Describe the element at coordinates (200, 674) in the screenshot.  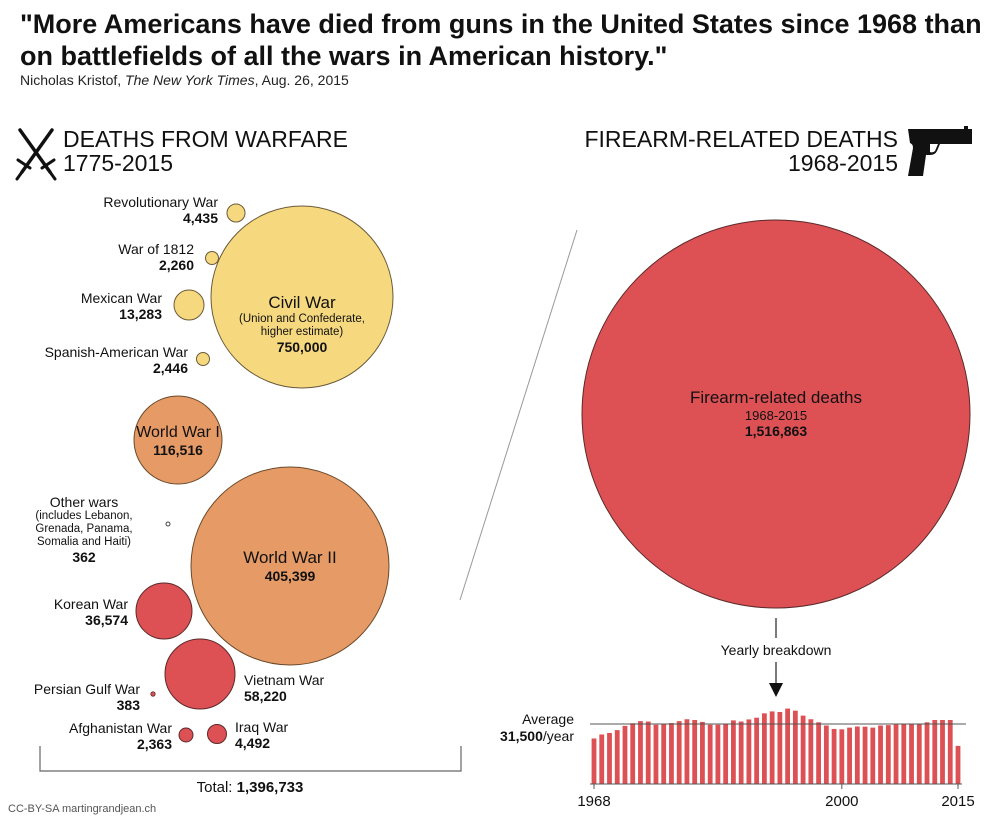
I see `bubble-vietnam-war` at that location.